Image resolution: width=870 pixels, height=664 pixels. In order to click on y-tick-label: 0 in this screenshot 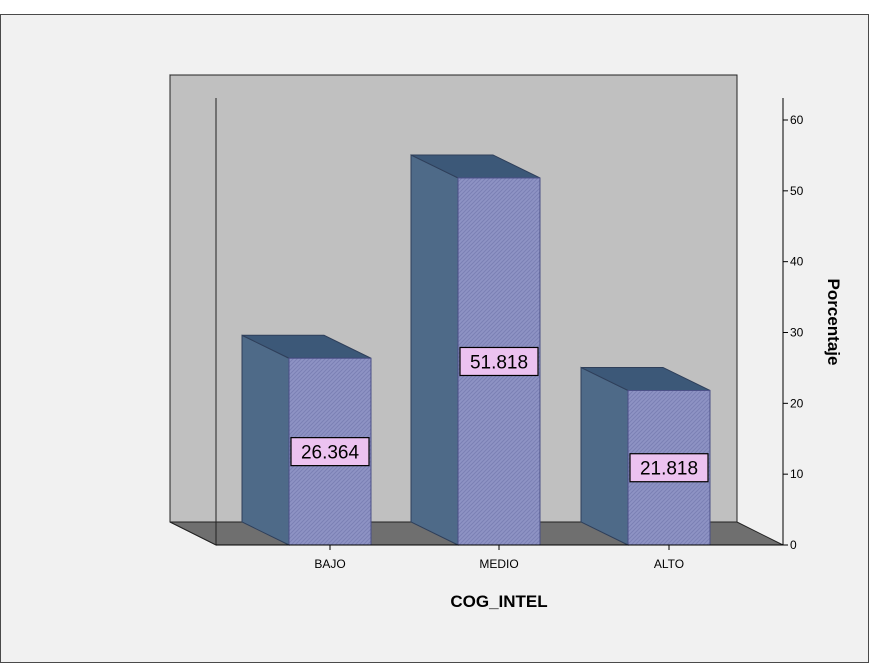, I will do `click(793, 545)`.